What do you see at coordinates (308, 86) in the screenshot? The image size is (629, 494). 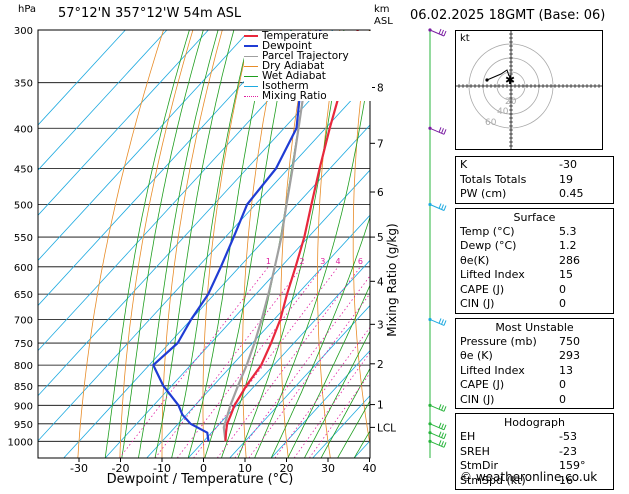 I see `legend-item: Isotherm` at bounding box center [308, 86].